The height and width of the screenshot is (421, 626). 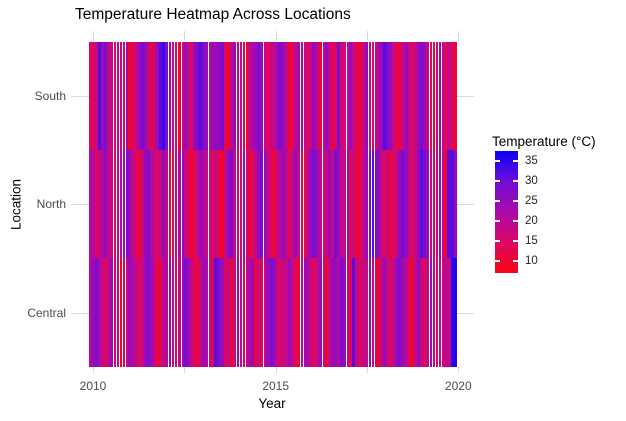 What do you see at coordinates (213, 14) in the screenshot?
I see `chart-title: Temperature Heatmap Across Locations` at bounding box center [213, 14].